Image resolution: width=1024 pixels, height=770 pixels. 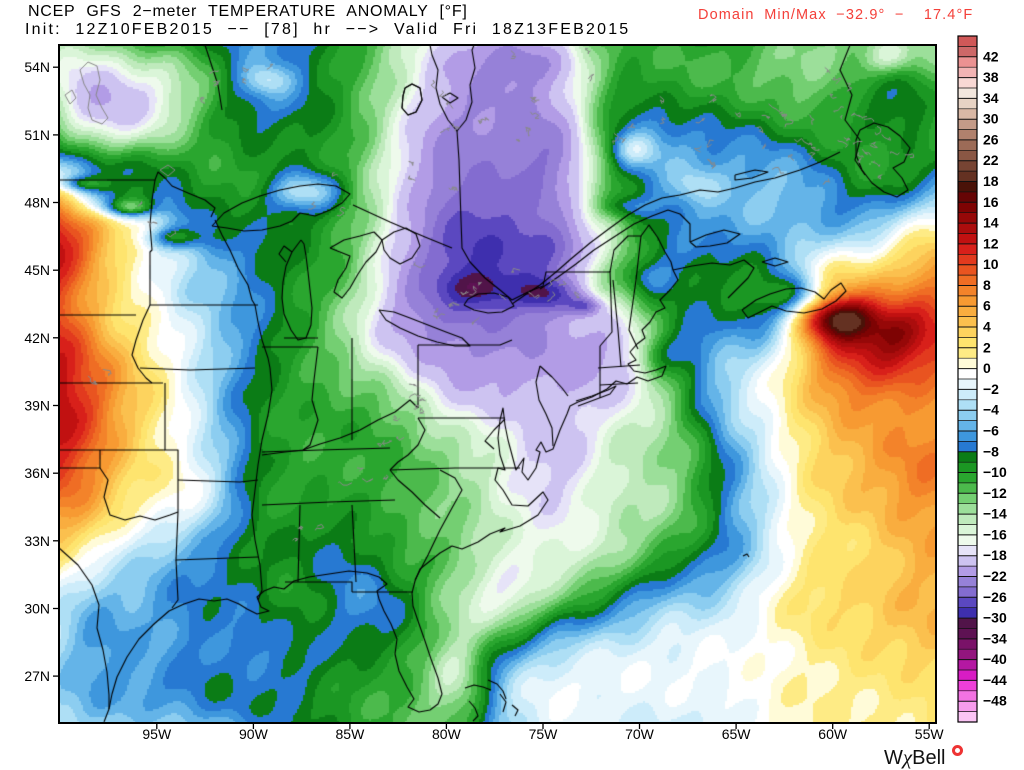 I want to click on svg-text: 85W, so click(x=351, y=734).